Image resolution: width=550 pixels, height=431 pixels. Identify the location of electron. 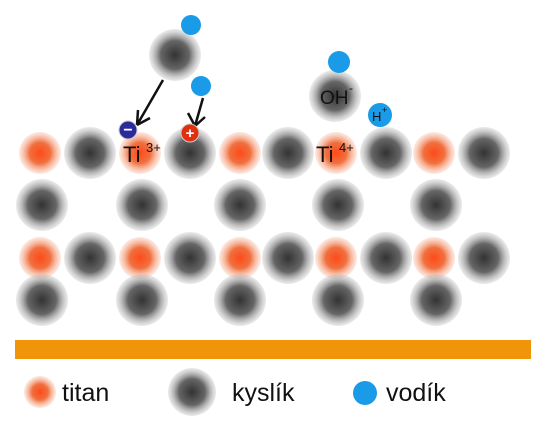
(128, 130).